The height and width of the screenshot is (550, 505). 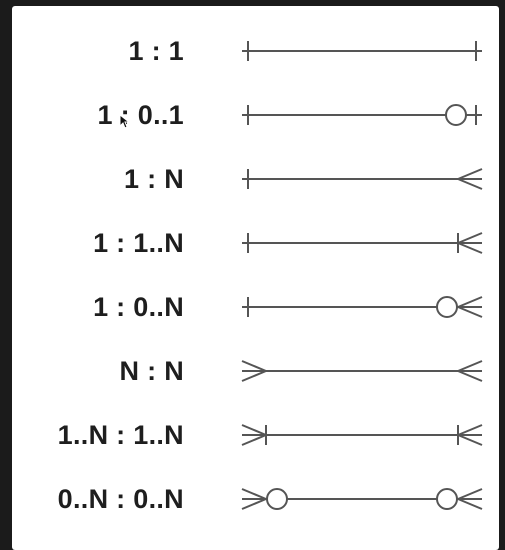 I want to click on relationship-row-1-1: 1, so click(x=255, y=51).